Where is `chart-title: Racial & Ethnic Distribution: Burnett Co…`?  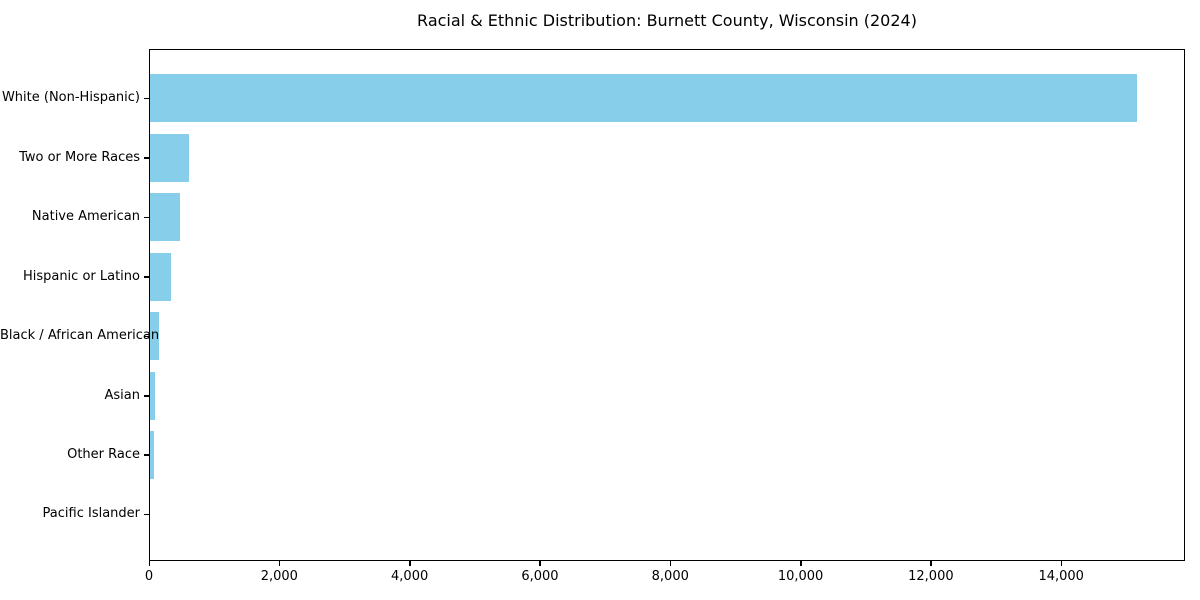 chart-title: Racial & Ethnic Distribution: Burnett Co… is located at coordinates (667, 20).